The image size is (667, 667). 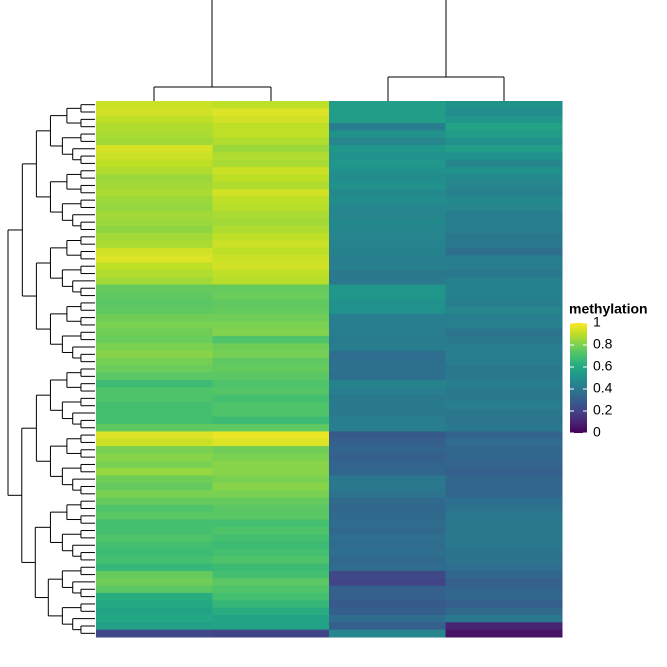 I want to click on legend-tick-label: 1, so click(x=597, y=322).